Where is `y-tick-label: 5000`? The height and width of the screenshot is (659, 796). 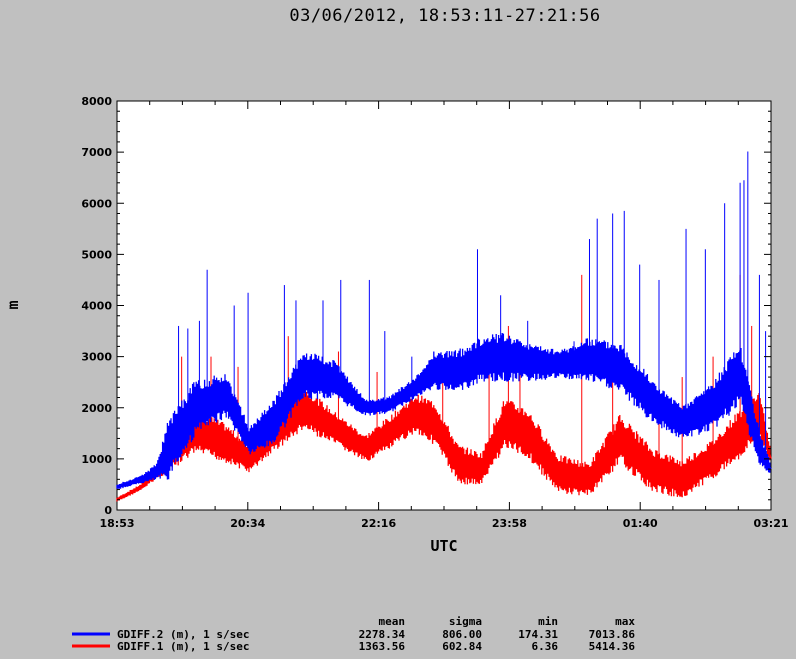
y-tick-label: 5000 is located at coordinates (96, 254).